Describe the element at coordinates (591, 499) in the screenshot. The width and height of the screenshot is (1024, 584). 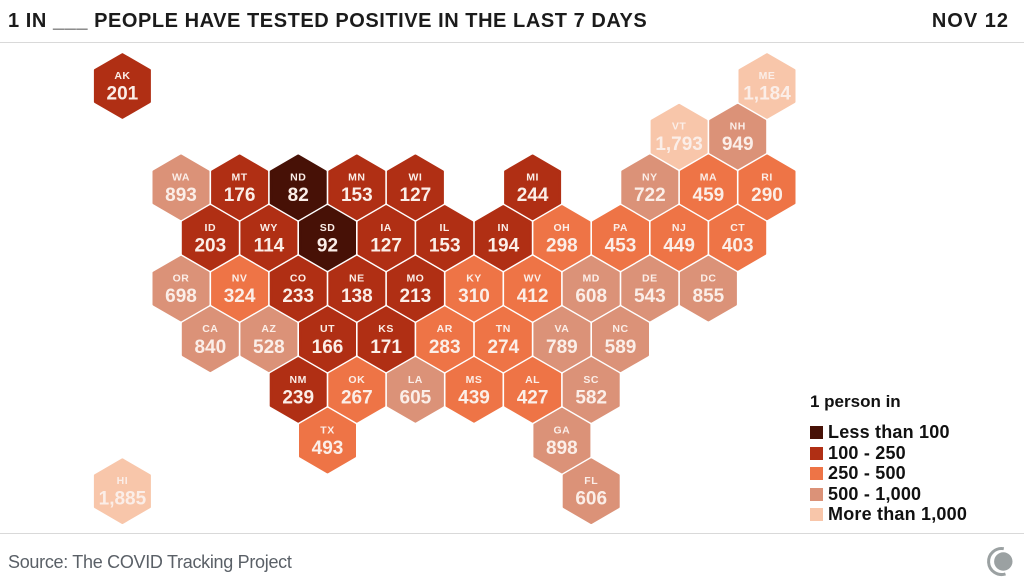
I see `svg-text: 606` at that location.